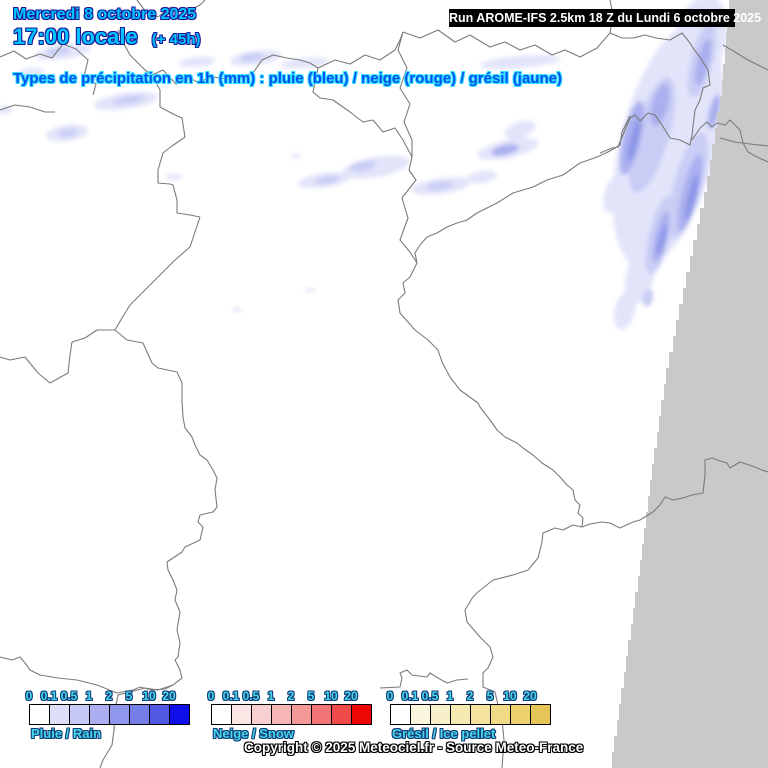 The width and height of the screenshot is (768, 768). Describe the element at coordinates (253, 733) in the screenshot. I see `snow-scale-caption: Neige / Snow` at that location.